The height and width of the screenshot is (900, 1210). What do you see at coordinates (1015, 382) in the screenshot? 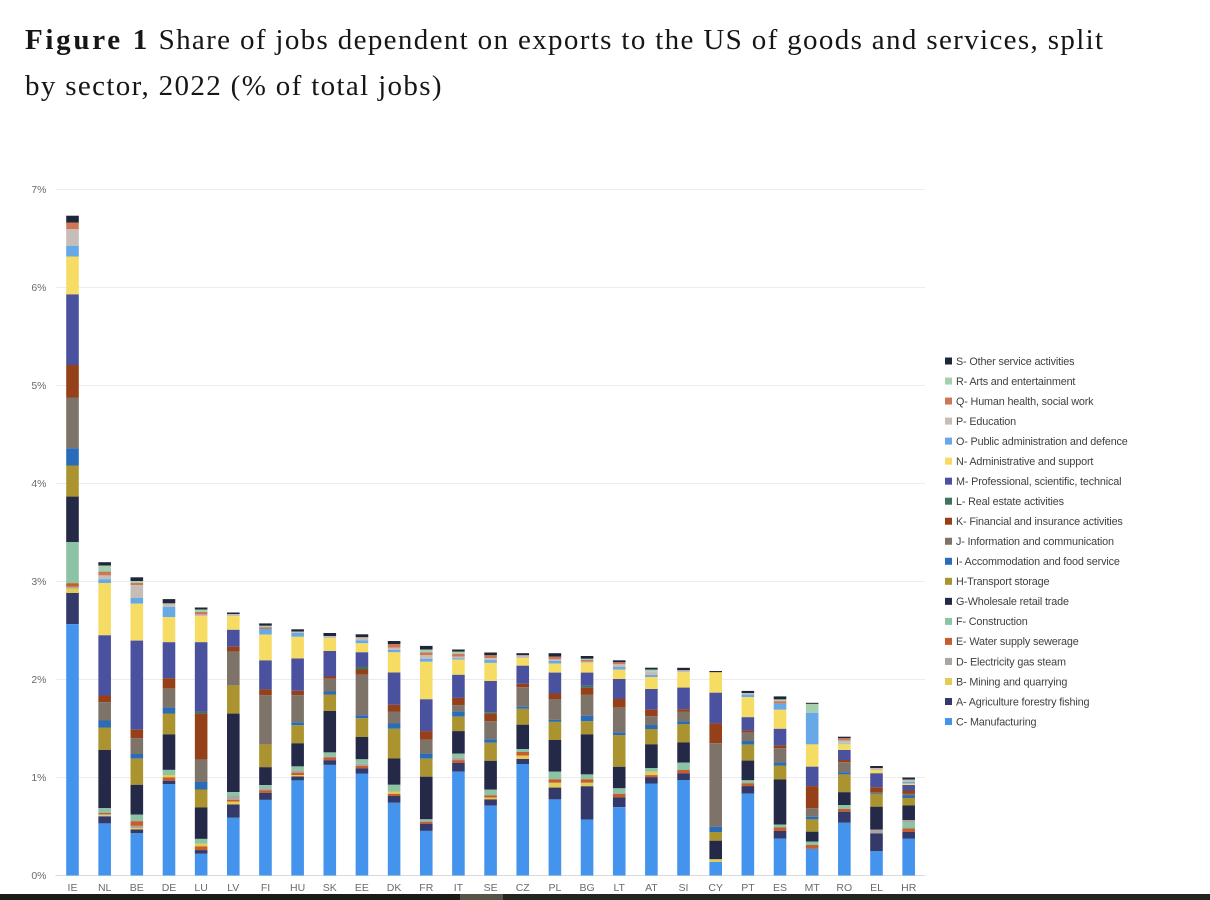
I see `svg-text: R- Arts and entertainment` at bounding box center [1015, 382].